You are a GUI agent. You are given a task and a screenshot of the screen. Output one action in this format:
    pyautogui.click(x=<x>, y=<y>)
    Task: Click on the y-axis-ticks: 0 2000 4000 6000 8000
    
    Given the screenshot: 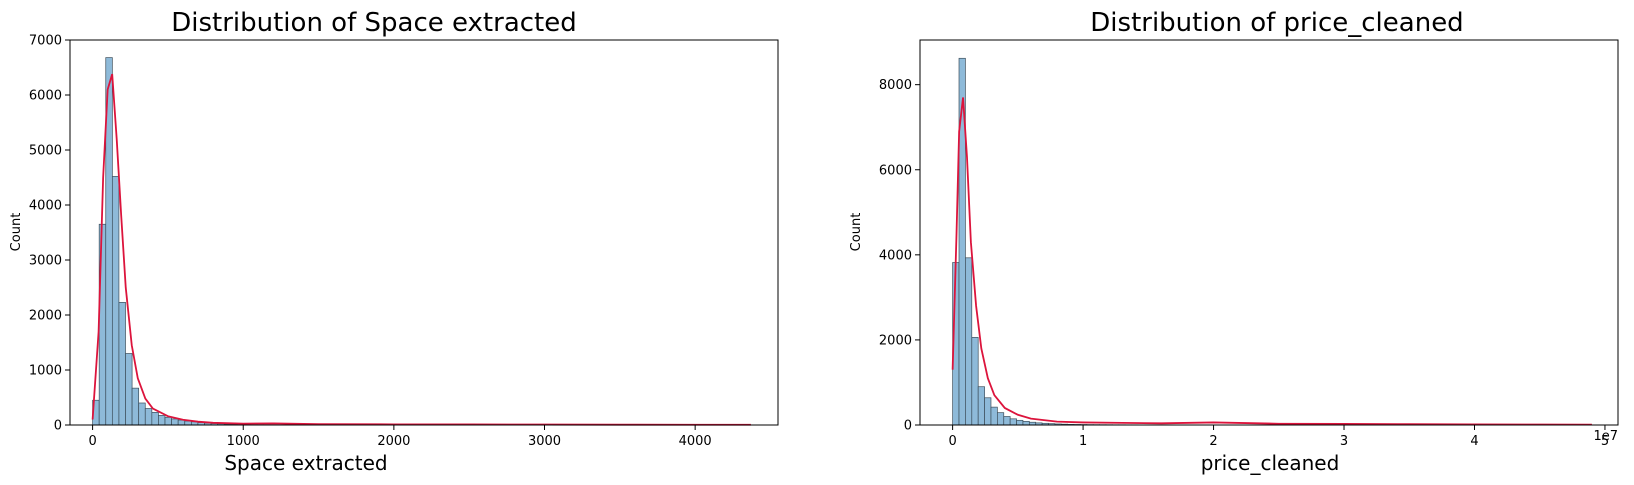 What is the action you would take?
    pyautogui.click(x=899, y=256)
    